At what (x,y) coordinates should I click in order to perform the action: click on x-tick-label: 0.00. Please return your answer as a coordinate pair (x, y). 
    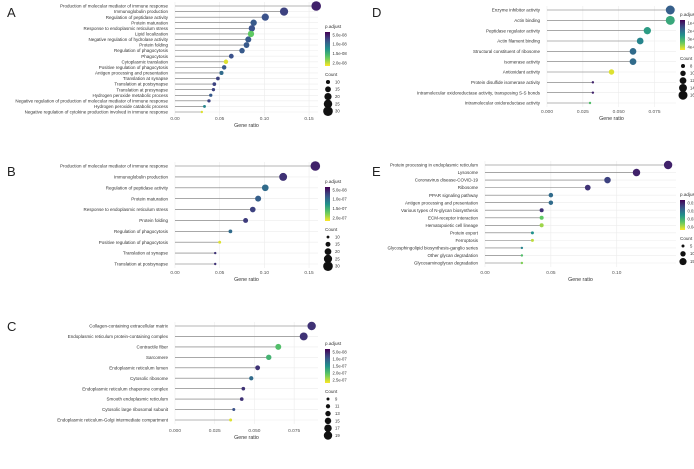
    Looking at the image, I should click on (485, 273).